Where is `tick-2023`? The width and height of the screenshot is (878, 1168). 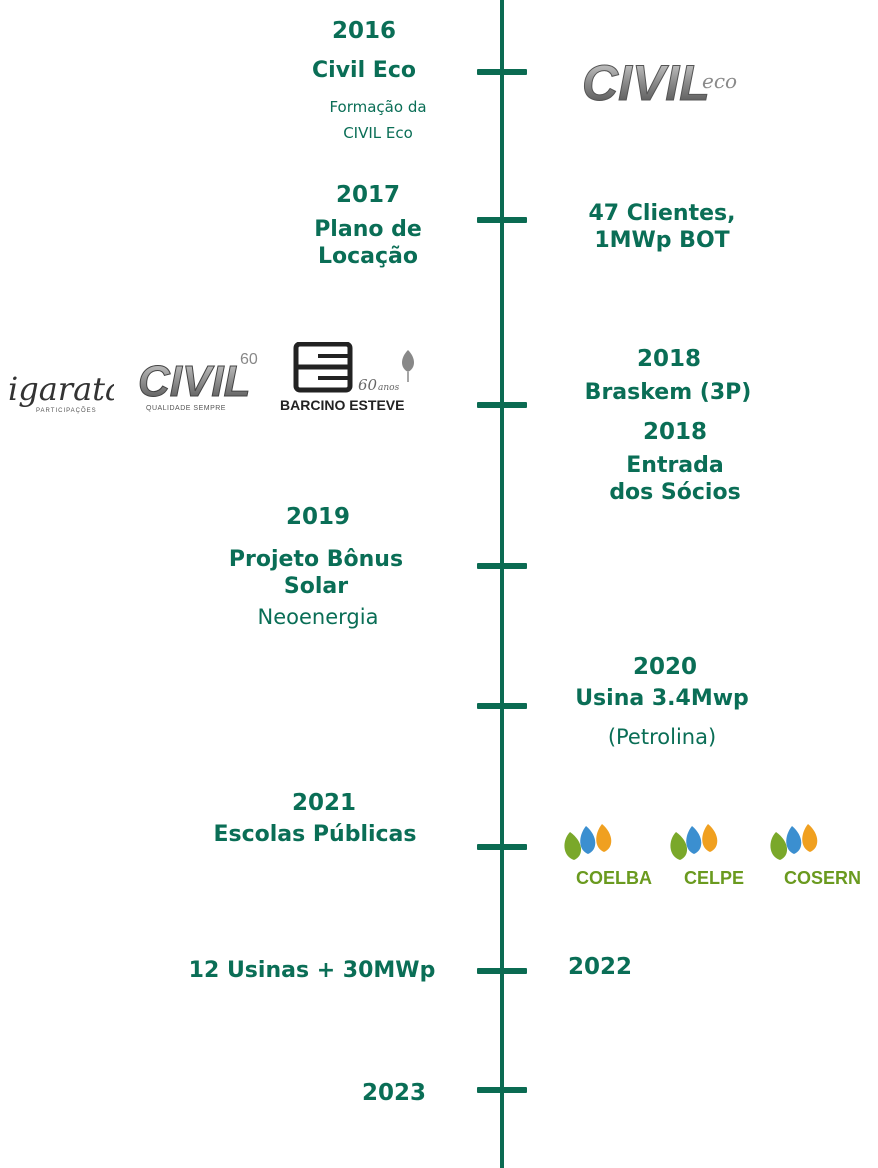 tick-2023 is located at coordinates (502, 1090).